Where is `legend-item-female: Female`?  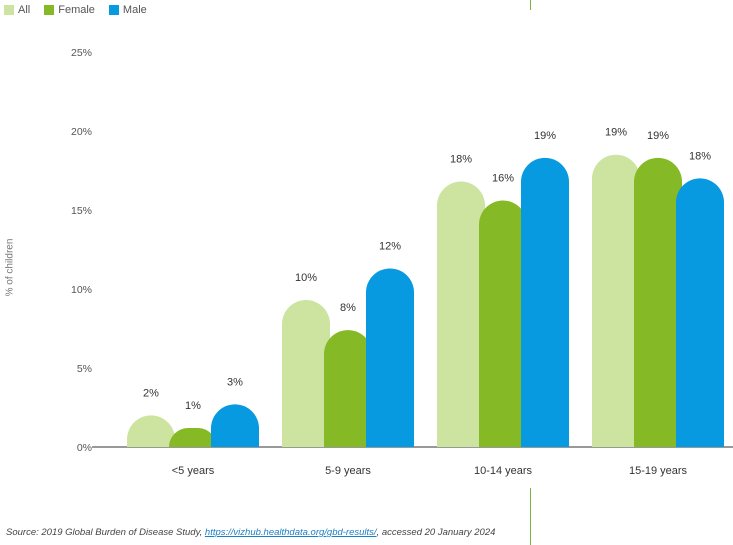 legend-item-female: Female is located at coordinates (69, 10).